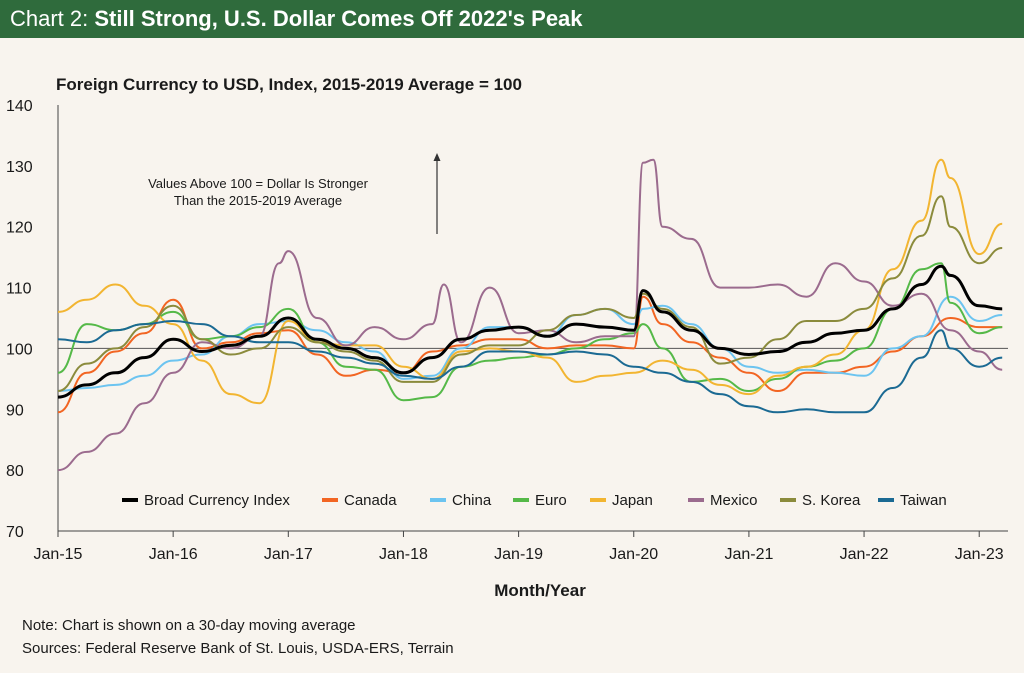 The image size is (1024, 673). I want to click on x-tick-label: Jan-23, so click(979, 554).